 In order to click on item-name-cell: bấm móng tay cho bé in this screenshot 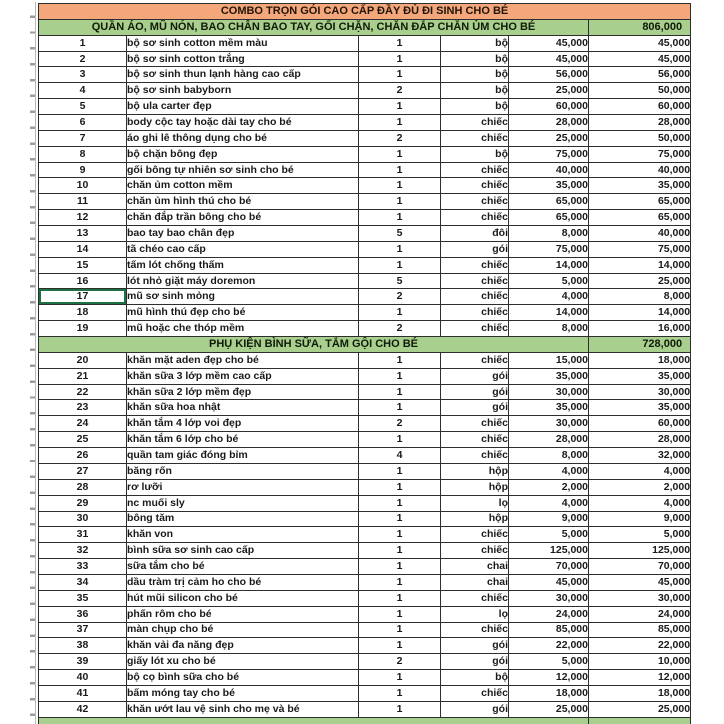, I will do `click(242, 693)`.